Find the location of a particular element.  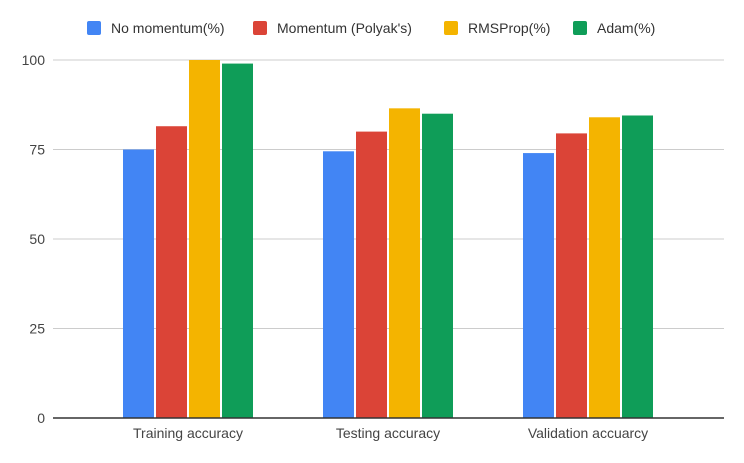

bar-validation-accuarcy-adam is located at coordinates (637, 267).